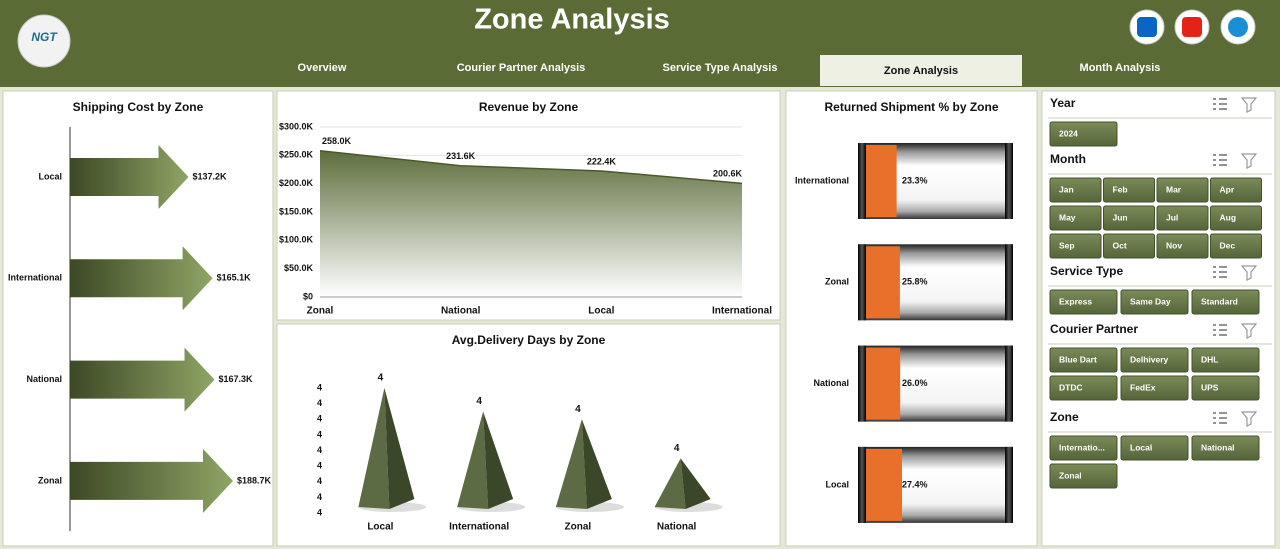  What do you see at coordinates (461, 311) in the screenshot?
I see `x-tick-label: National` at bounding box center [461, 311].